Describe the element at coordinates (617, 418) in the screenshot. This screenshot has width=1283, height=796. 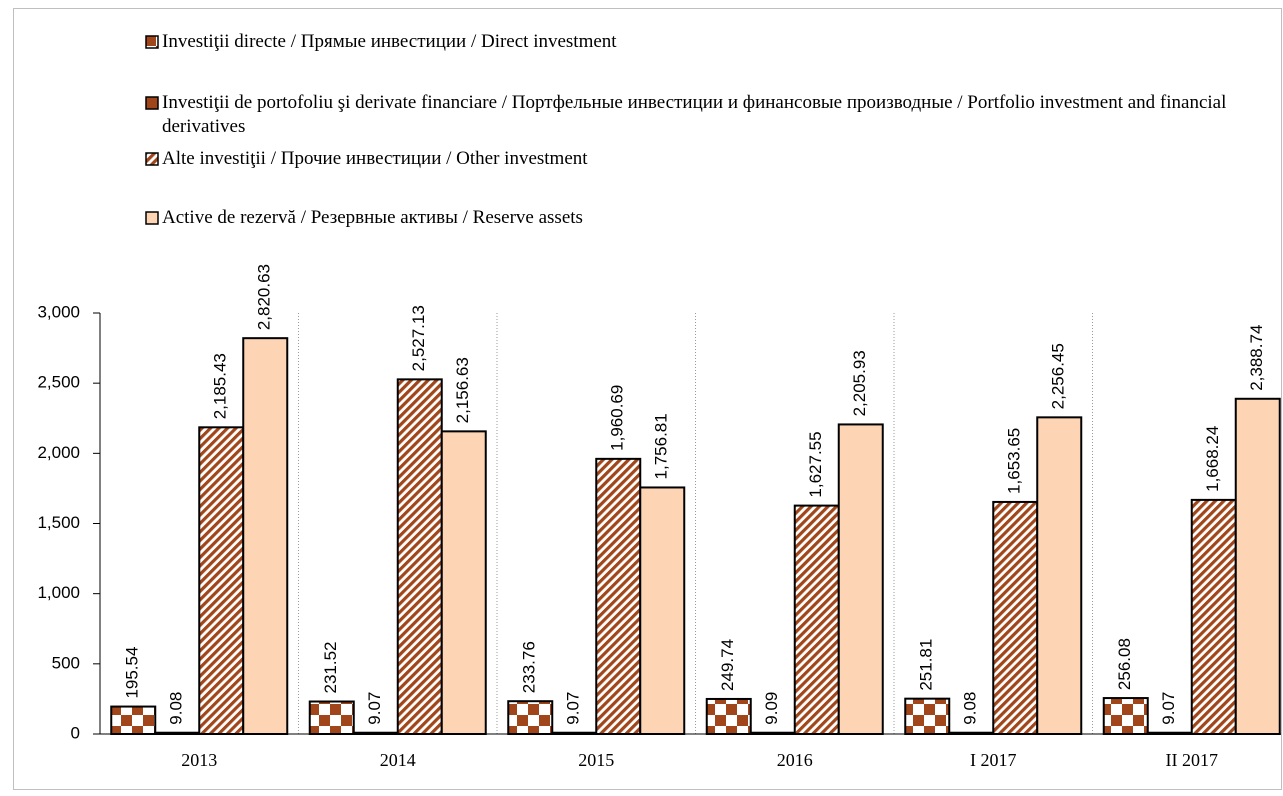
I see `value-label: 1,960.69` at that location.